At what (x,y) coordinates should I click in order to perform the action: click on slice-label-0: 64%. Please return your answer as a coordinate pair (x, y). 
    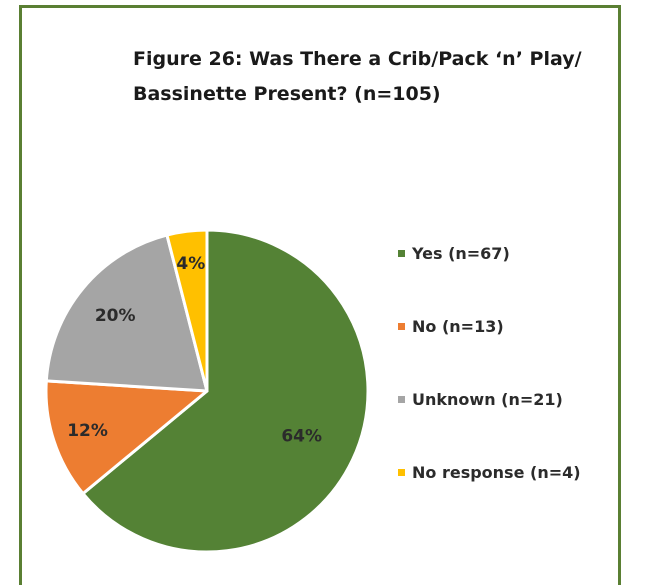
    Looking at the image, I should click on (301, 437).